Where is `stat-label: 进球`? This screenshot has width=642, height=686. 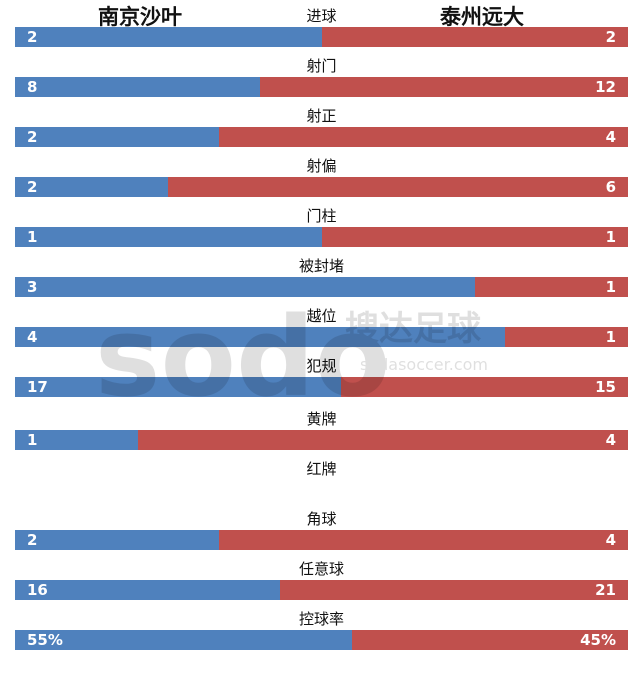
stat-label: 进球 is located at coordinates (321, 16).